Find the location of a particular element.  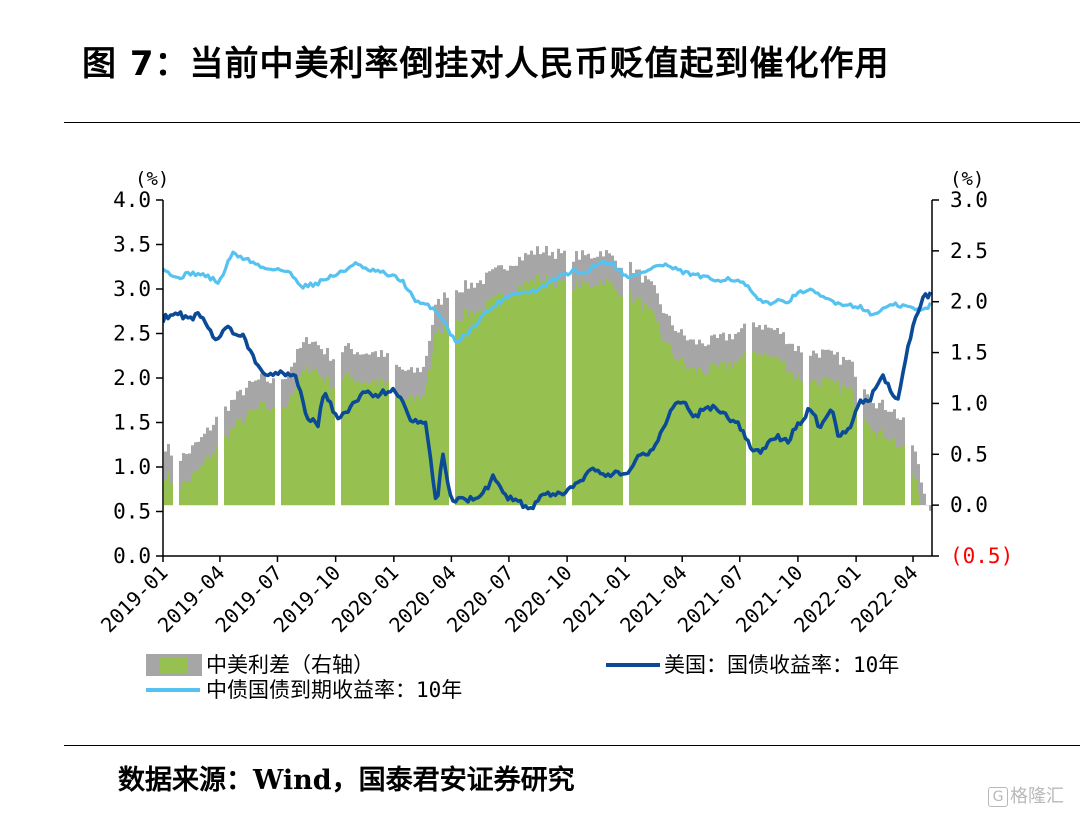

left-tick-label: 1.5 is located at coordinates (132, 423).